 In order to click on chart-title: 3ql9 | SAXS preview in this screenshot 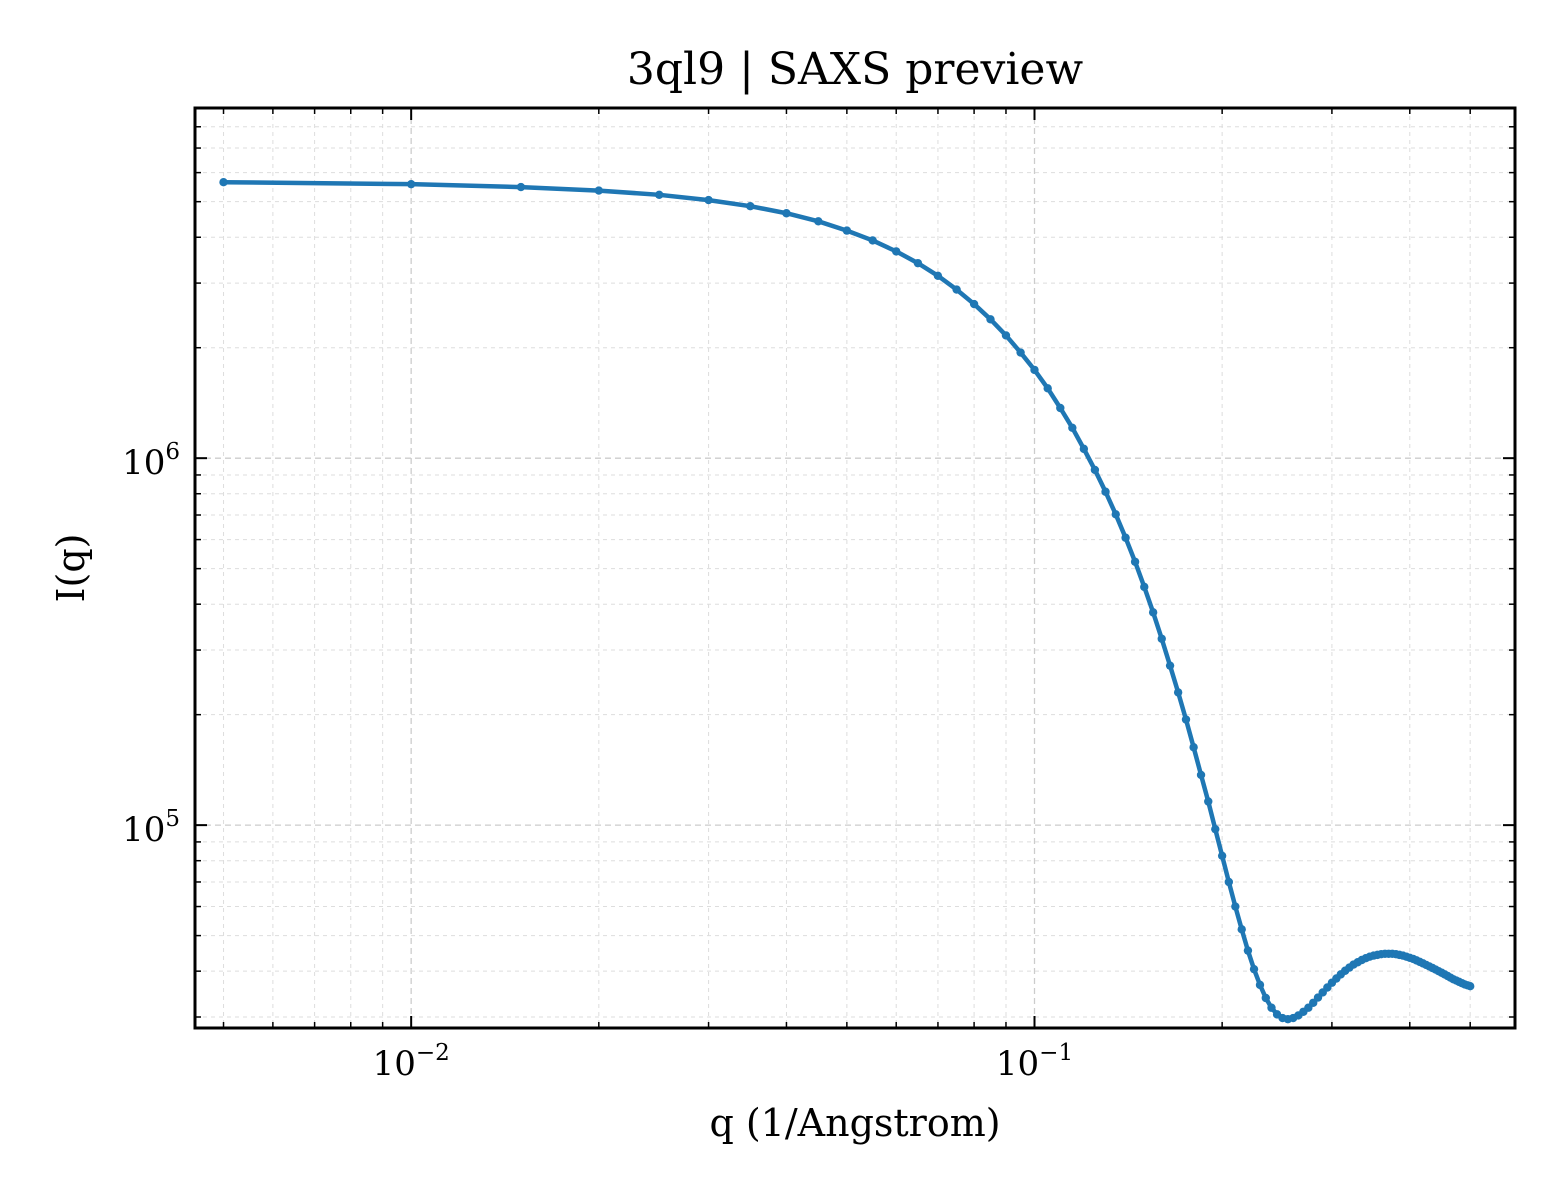, I will do `click(855, 69)`.